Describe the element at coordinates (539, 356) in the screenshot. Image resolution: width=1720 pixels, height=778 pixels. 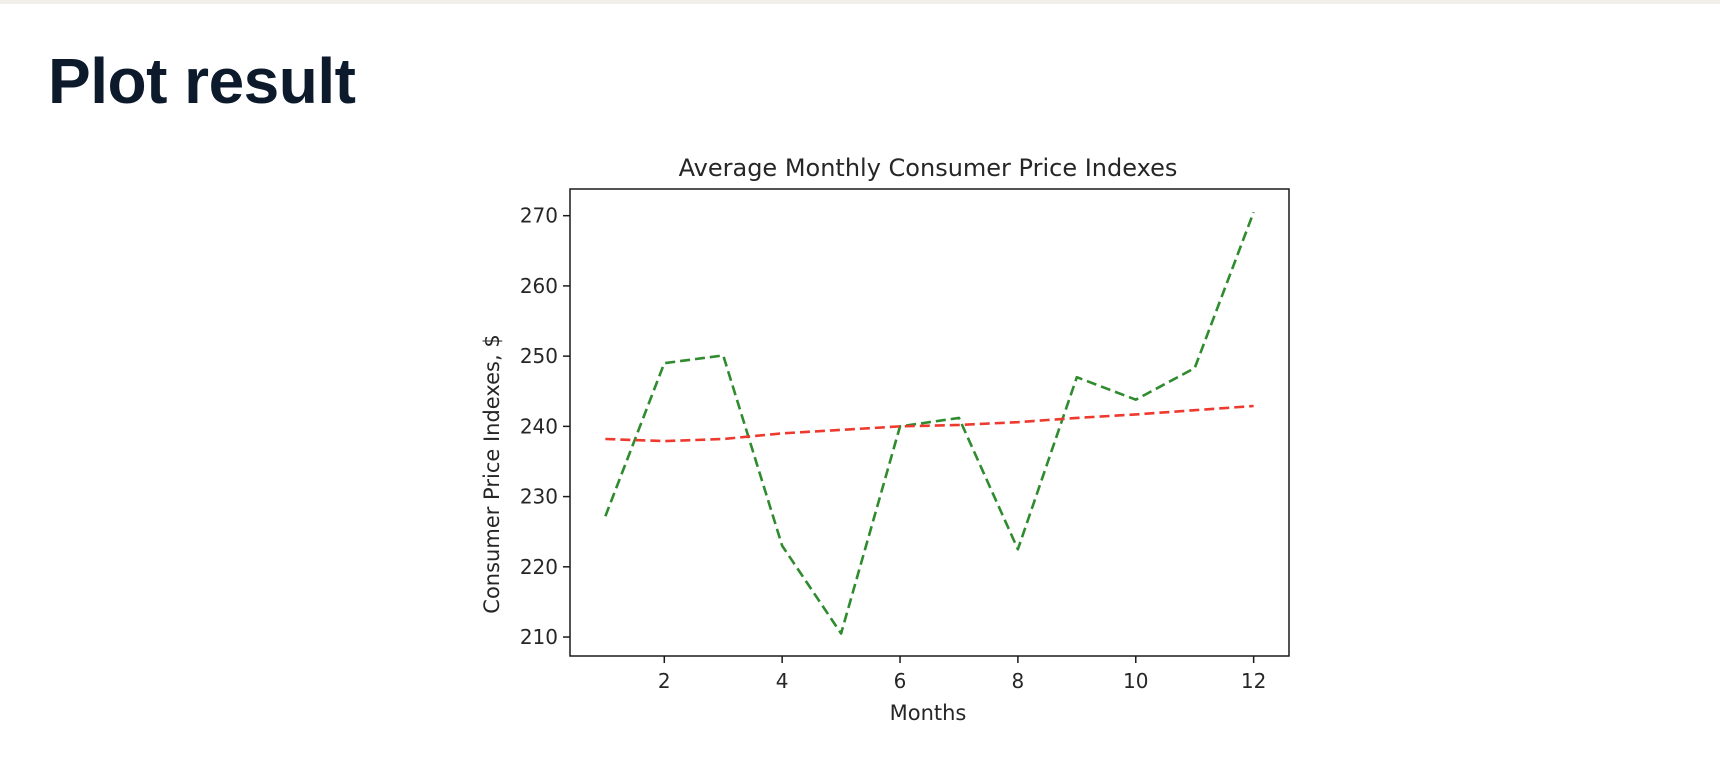
I see `y-tick-label: 250` at that location.